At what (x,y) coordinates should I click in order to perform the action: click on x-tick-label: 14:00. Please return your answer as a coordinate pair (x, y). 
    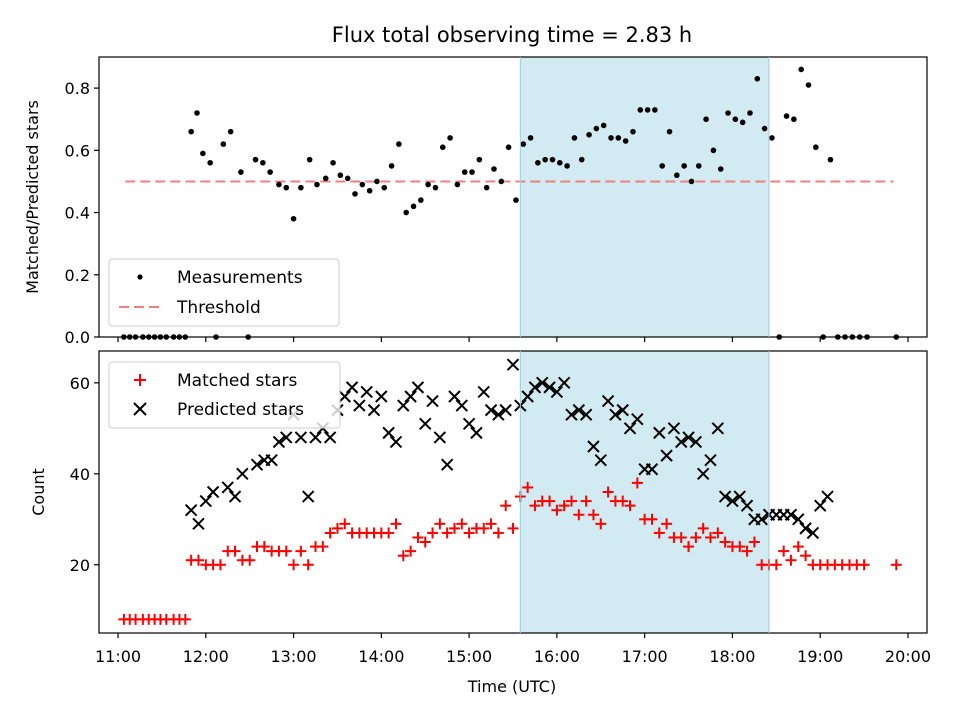
    Looking at the image, I should click on (381, 656).